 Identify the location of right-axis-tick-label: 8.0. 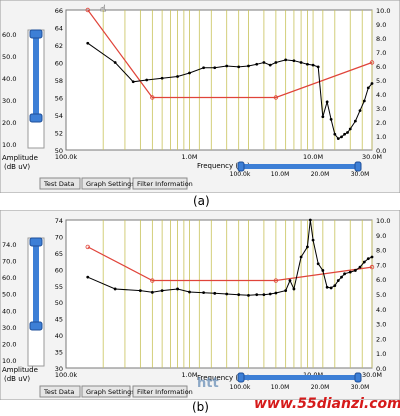
(381, 251).